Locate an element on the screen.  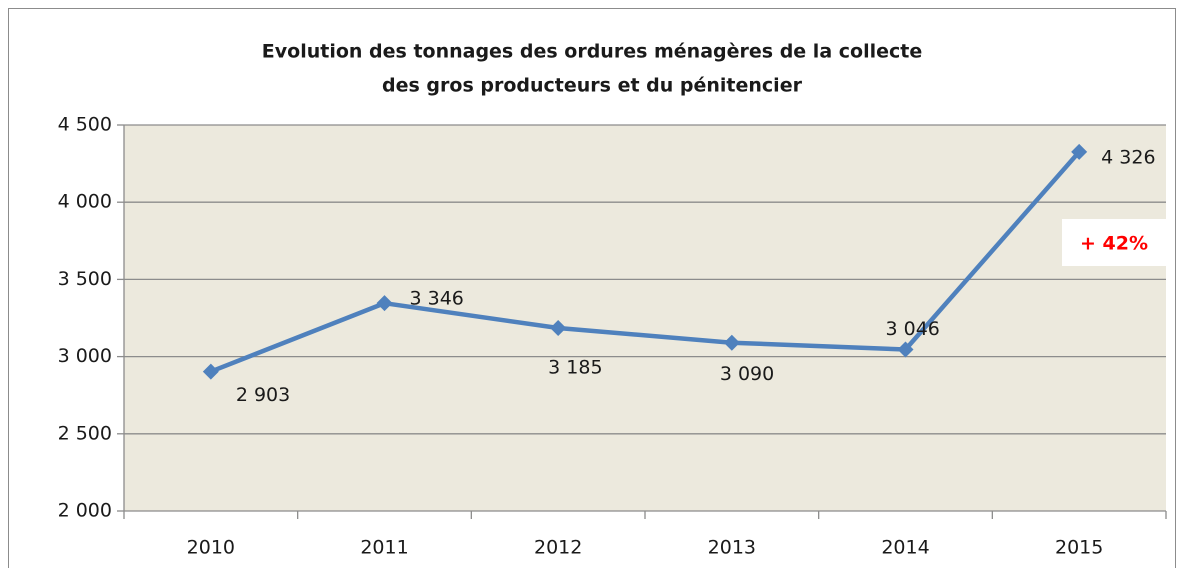
y-tick-label: 4 500 is located at coordinates (85, 125).